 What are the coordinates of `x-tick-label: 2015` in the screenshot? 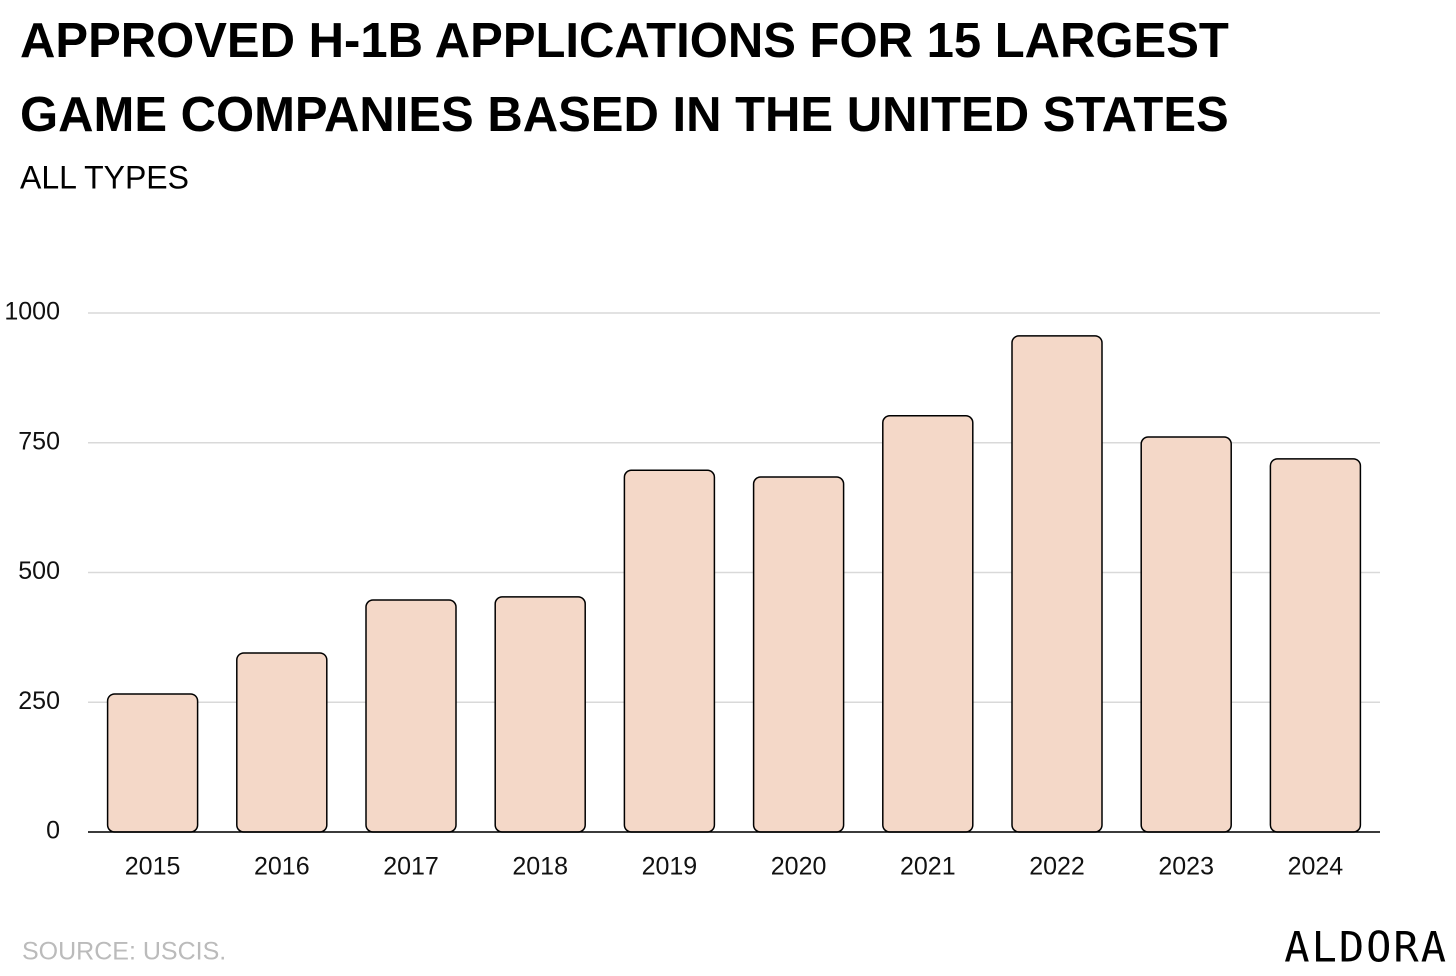 It's located at (153, 867).